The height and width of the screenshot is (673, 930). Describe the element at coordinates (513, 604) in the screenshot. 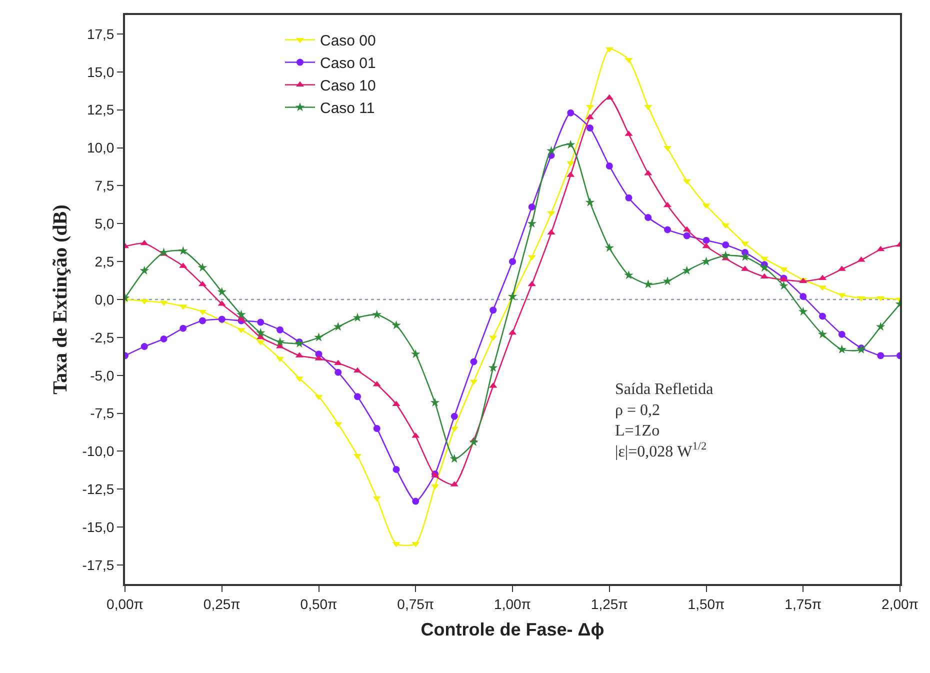

I see `x-tick-label: 1,00π` at that location.